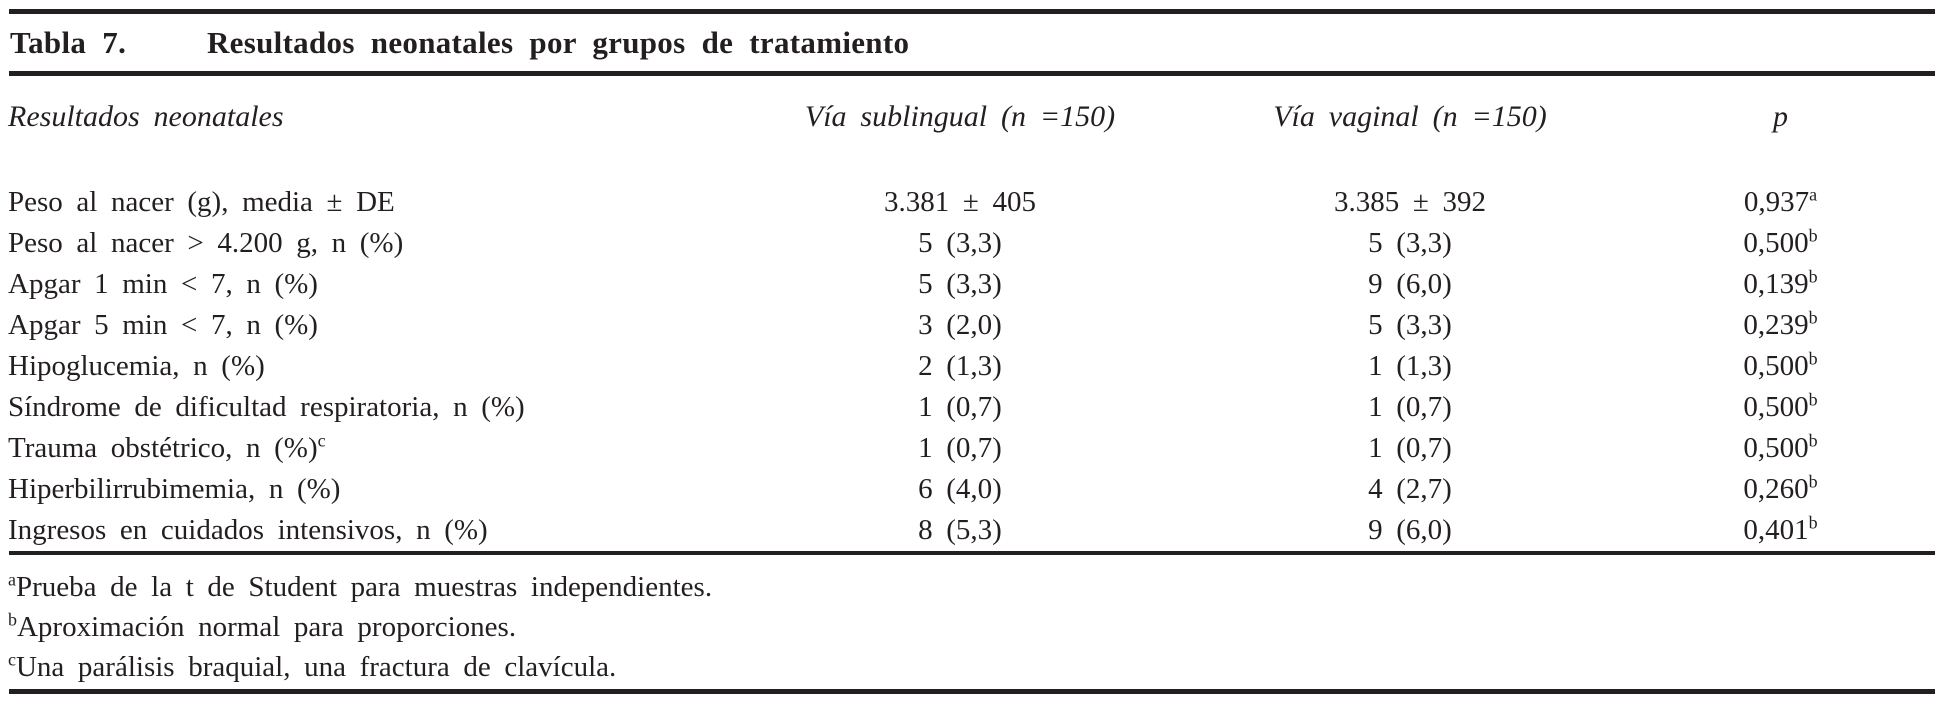  Describe the element at coordinates (972, 553) in the screenshot. I see `footnote-rule` at that location.